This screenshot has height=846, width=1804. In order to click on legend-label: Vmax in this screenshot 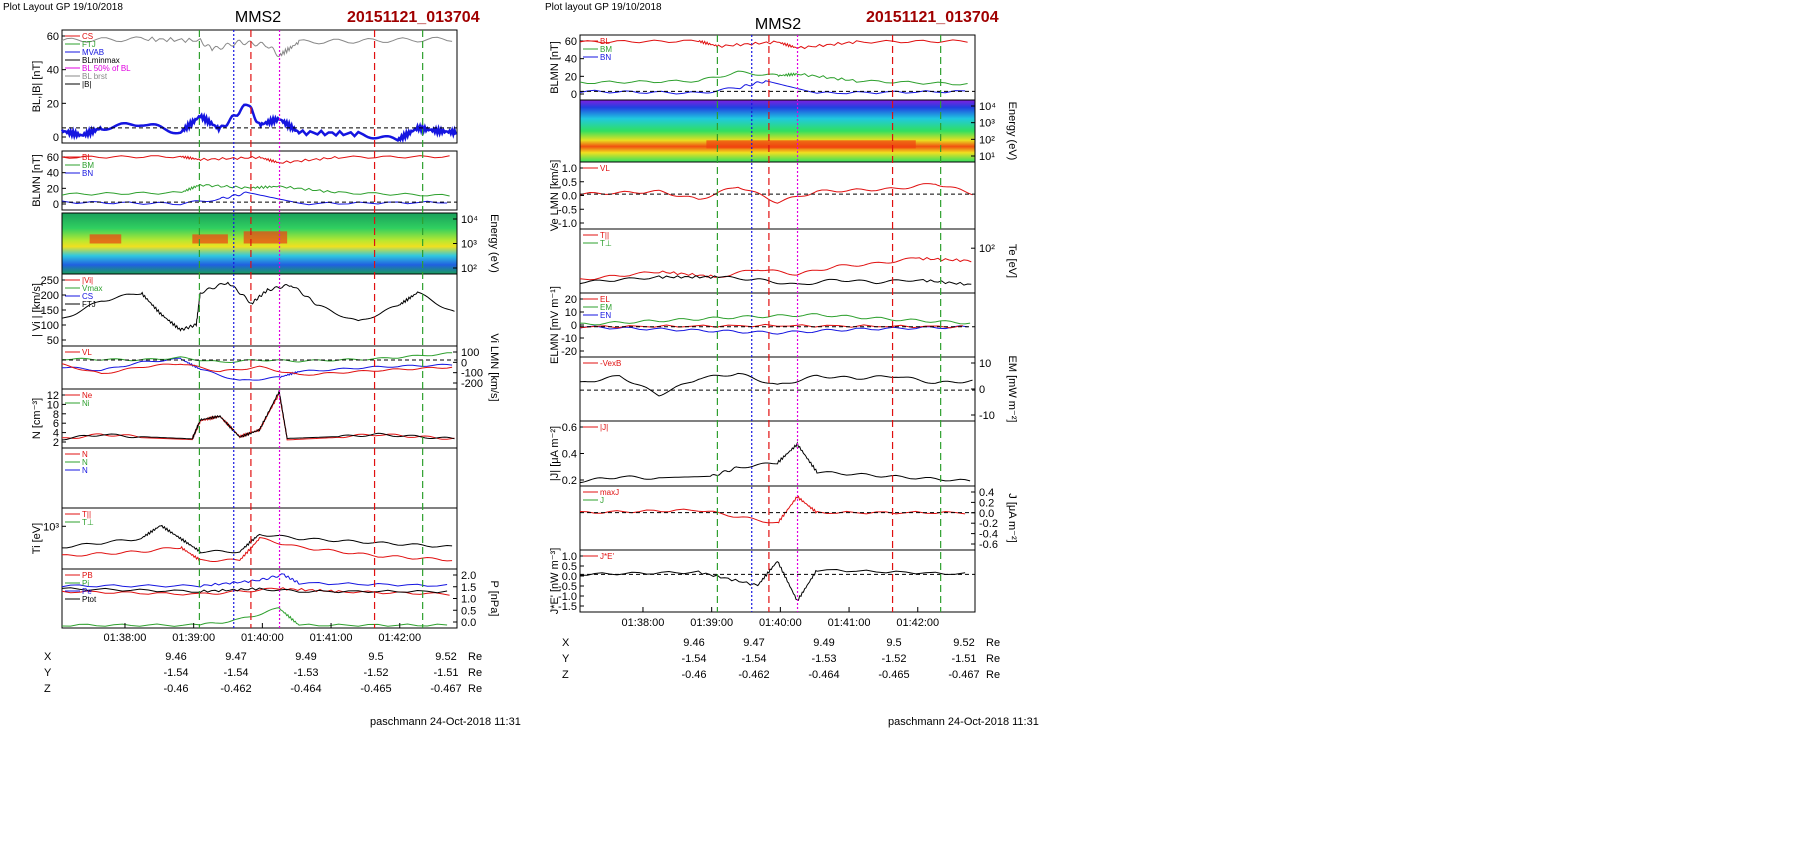, I will do `click(92, 288)`.